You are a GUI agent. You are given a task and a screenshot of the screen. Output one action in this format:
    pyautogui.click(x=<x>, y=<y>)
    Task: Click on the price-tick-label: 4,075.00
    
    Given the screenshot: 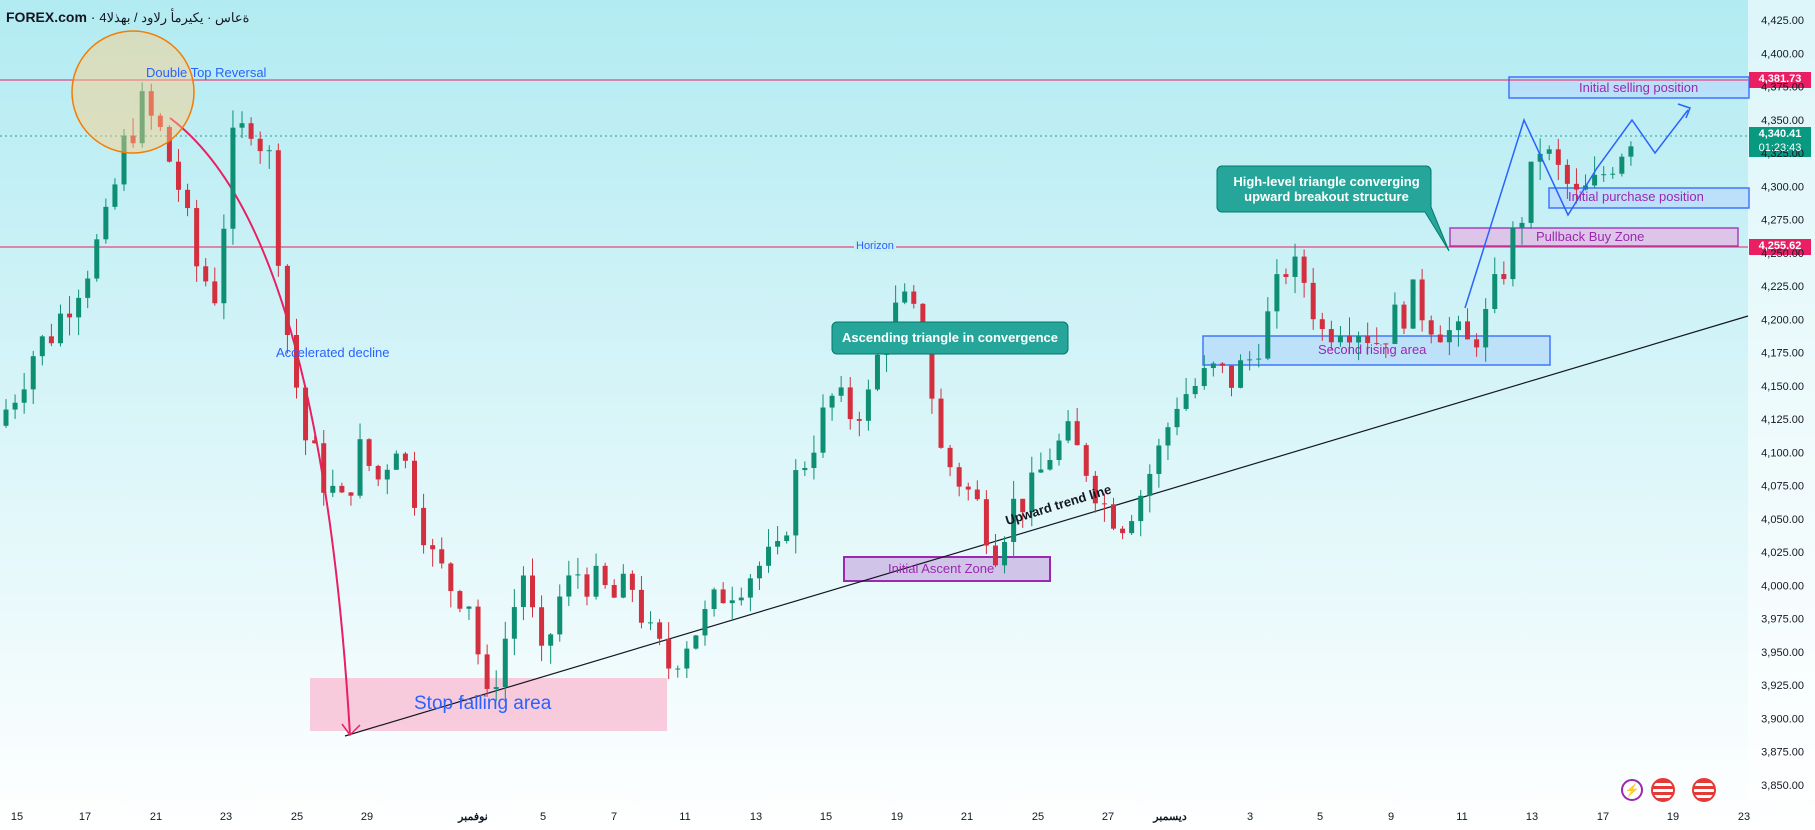 What is the action you would take?
    pyautogui.click(x=1782, y=487)
    